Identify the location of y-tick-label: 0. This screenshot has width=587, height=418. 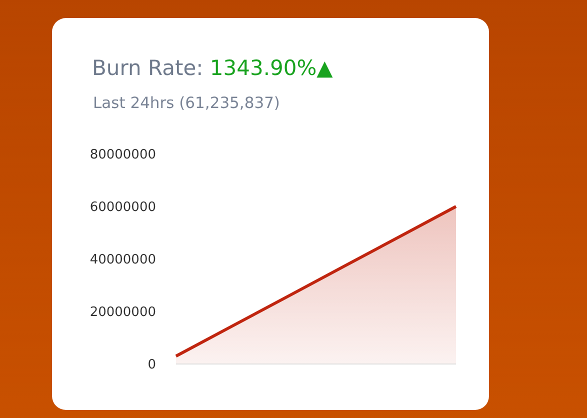
(152, 365).